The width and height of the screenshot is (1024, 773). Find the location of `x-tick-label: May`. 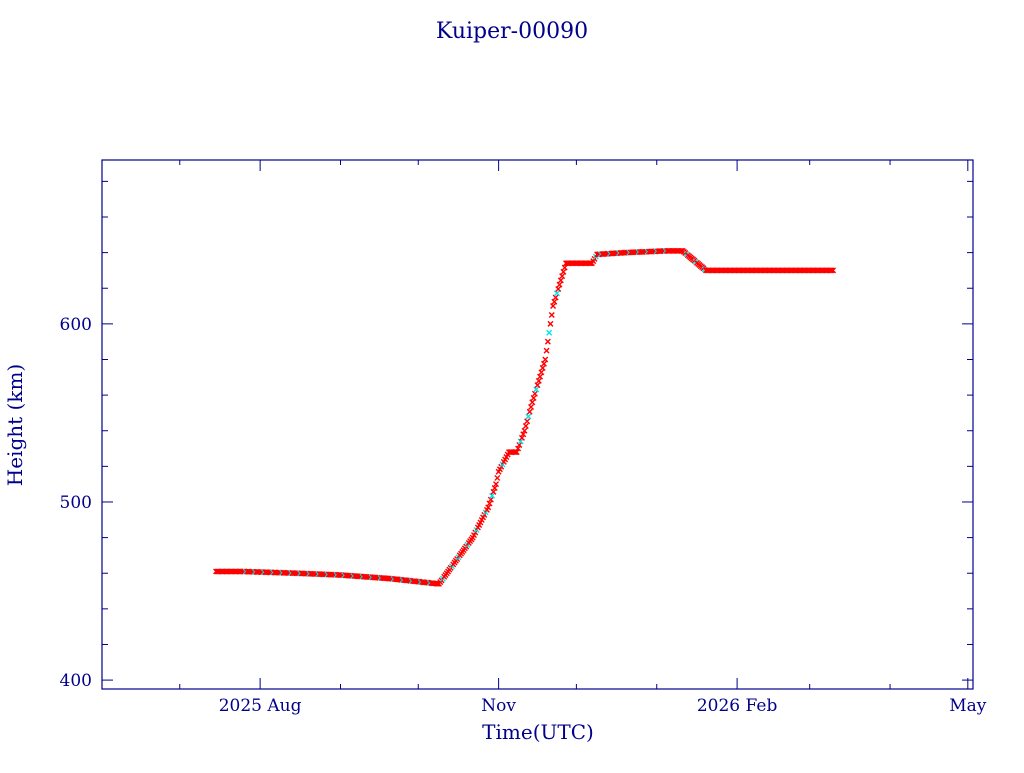

x-tick-label: May is located at coordinates (968, 706).